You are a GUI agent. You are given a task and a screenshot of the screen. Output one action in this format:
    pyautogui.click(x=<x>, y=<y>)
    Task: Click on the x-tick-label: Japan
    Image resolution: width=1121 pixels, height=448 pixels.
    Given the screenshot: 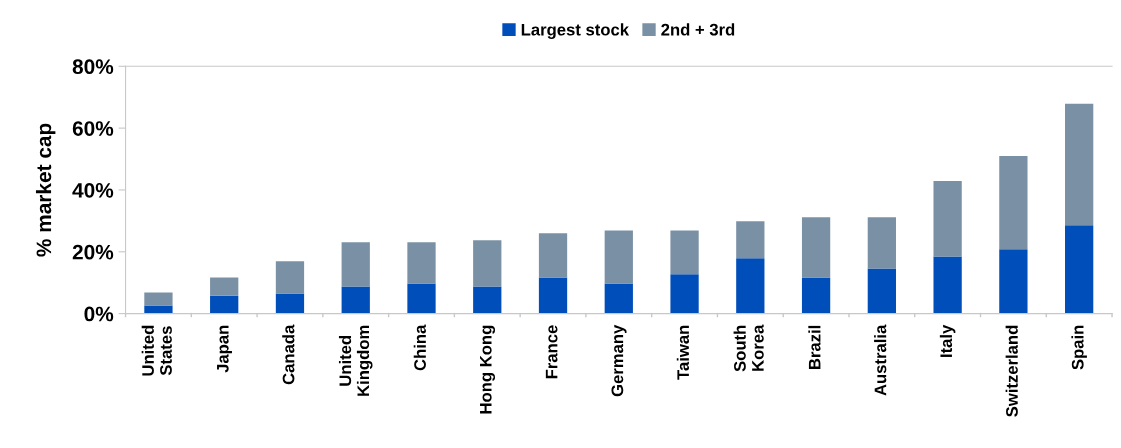 What is the action you would take?
    pyautogui.click(x=224, y=349)
    